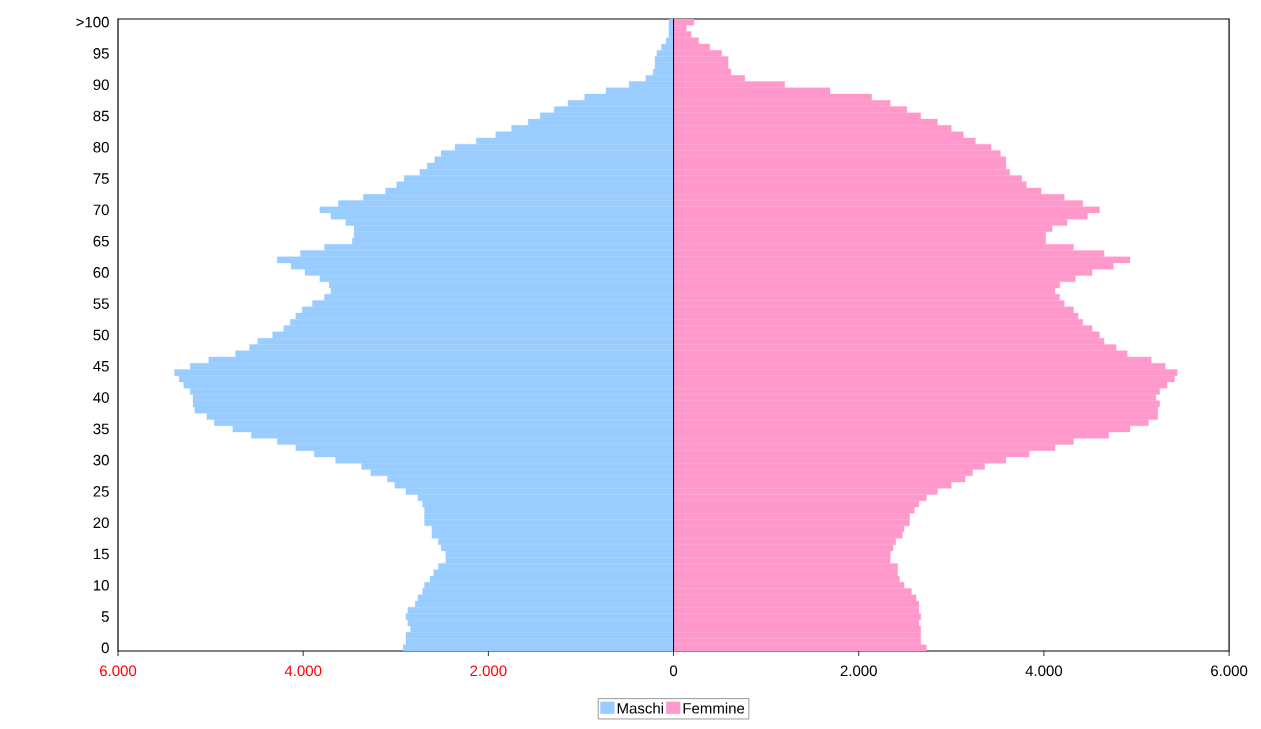  Describe the element at coordinates (101, 397) in the screenshot. I see `y-tick-label: 40` at that location.